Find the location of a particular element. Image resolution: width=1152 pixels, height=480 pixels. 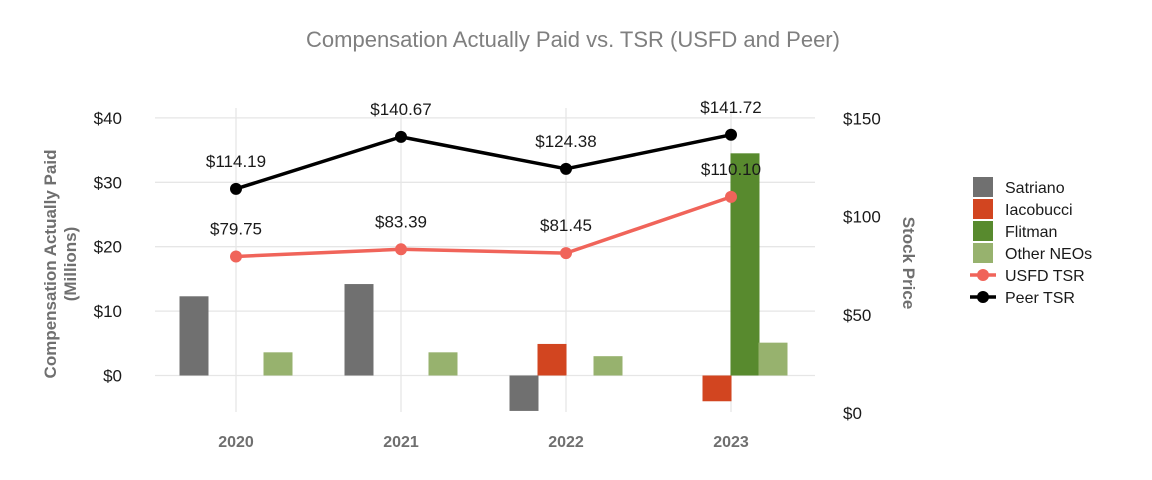

legend-swatch-flitman is located at coordinates (983, 231).